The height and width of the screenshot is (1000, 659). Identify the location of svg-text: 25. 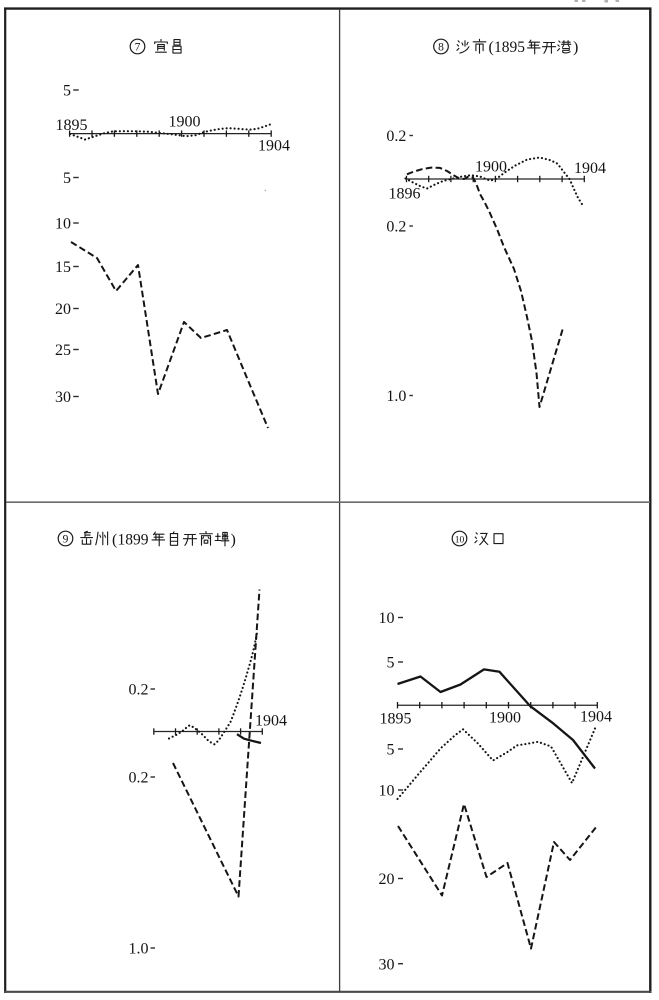
(63, 350).